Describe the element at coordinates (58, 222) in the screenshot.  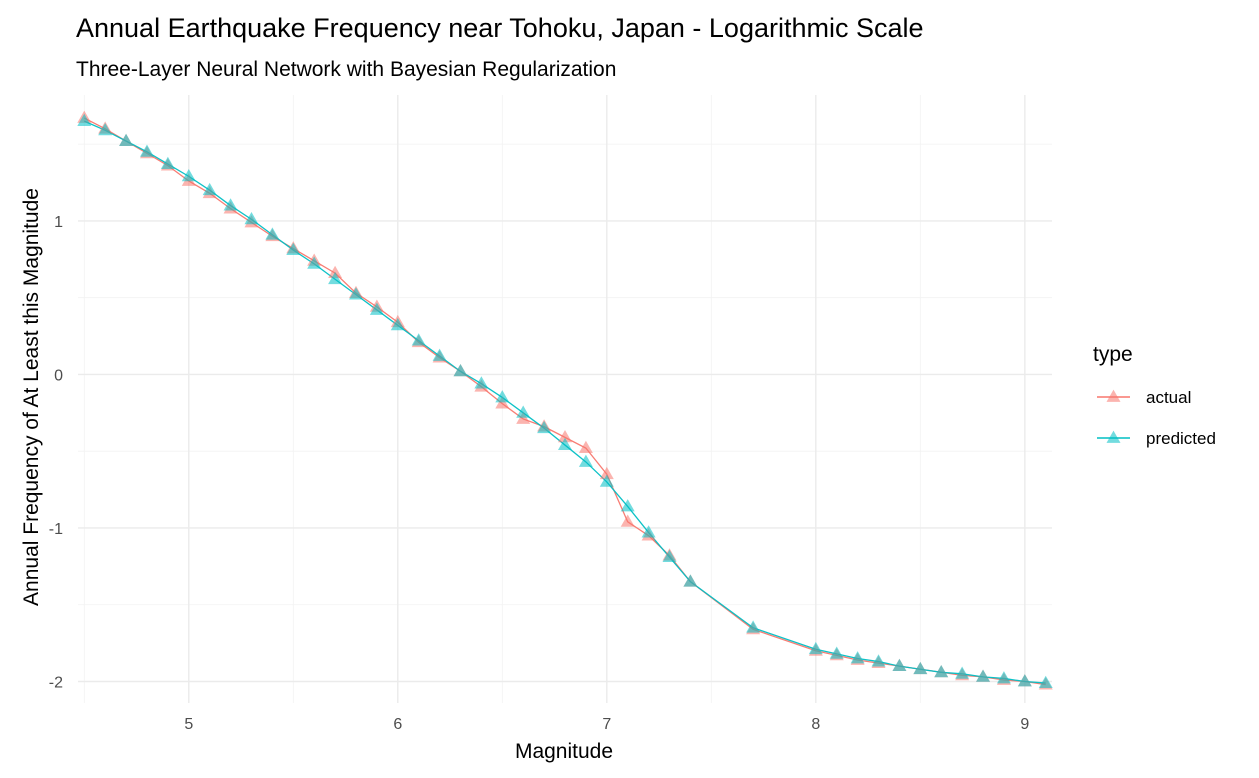
I see `y-tick-label: 1` at that location.